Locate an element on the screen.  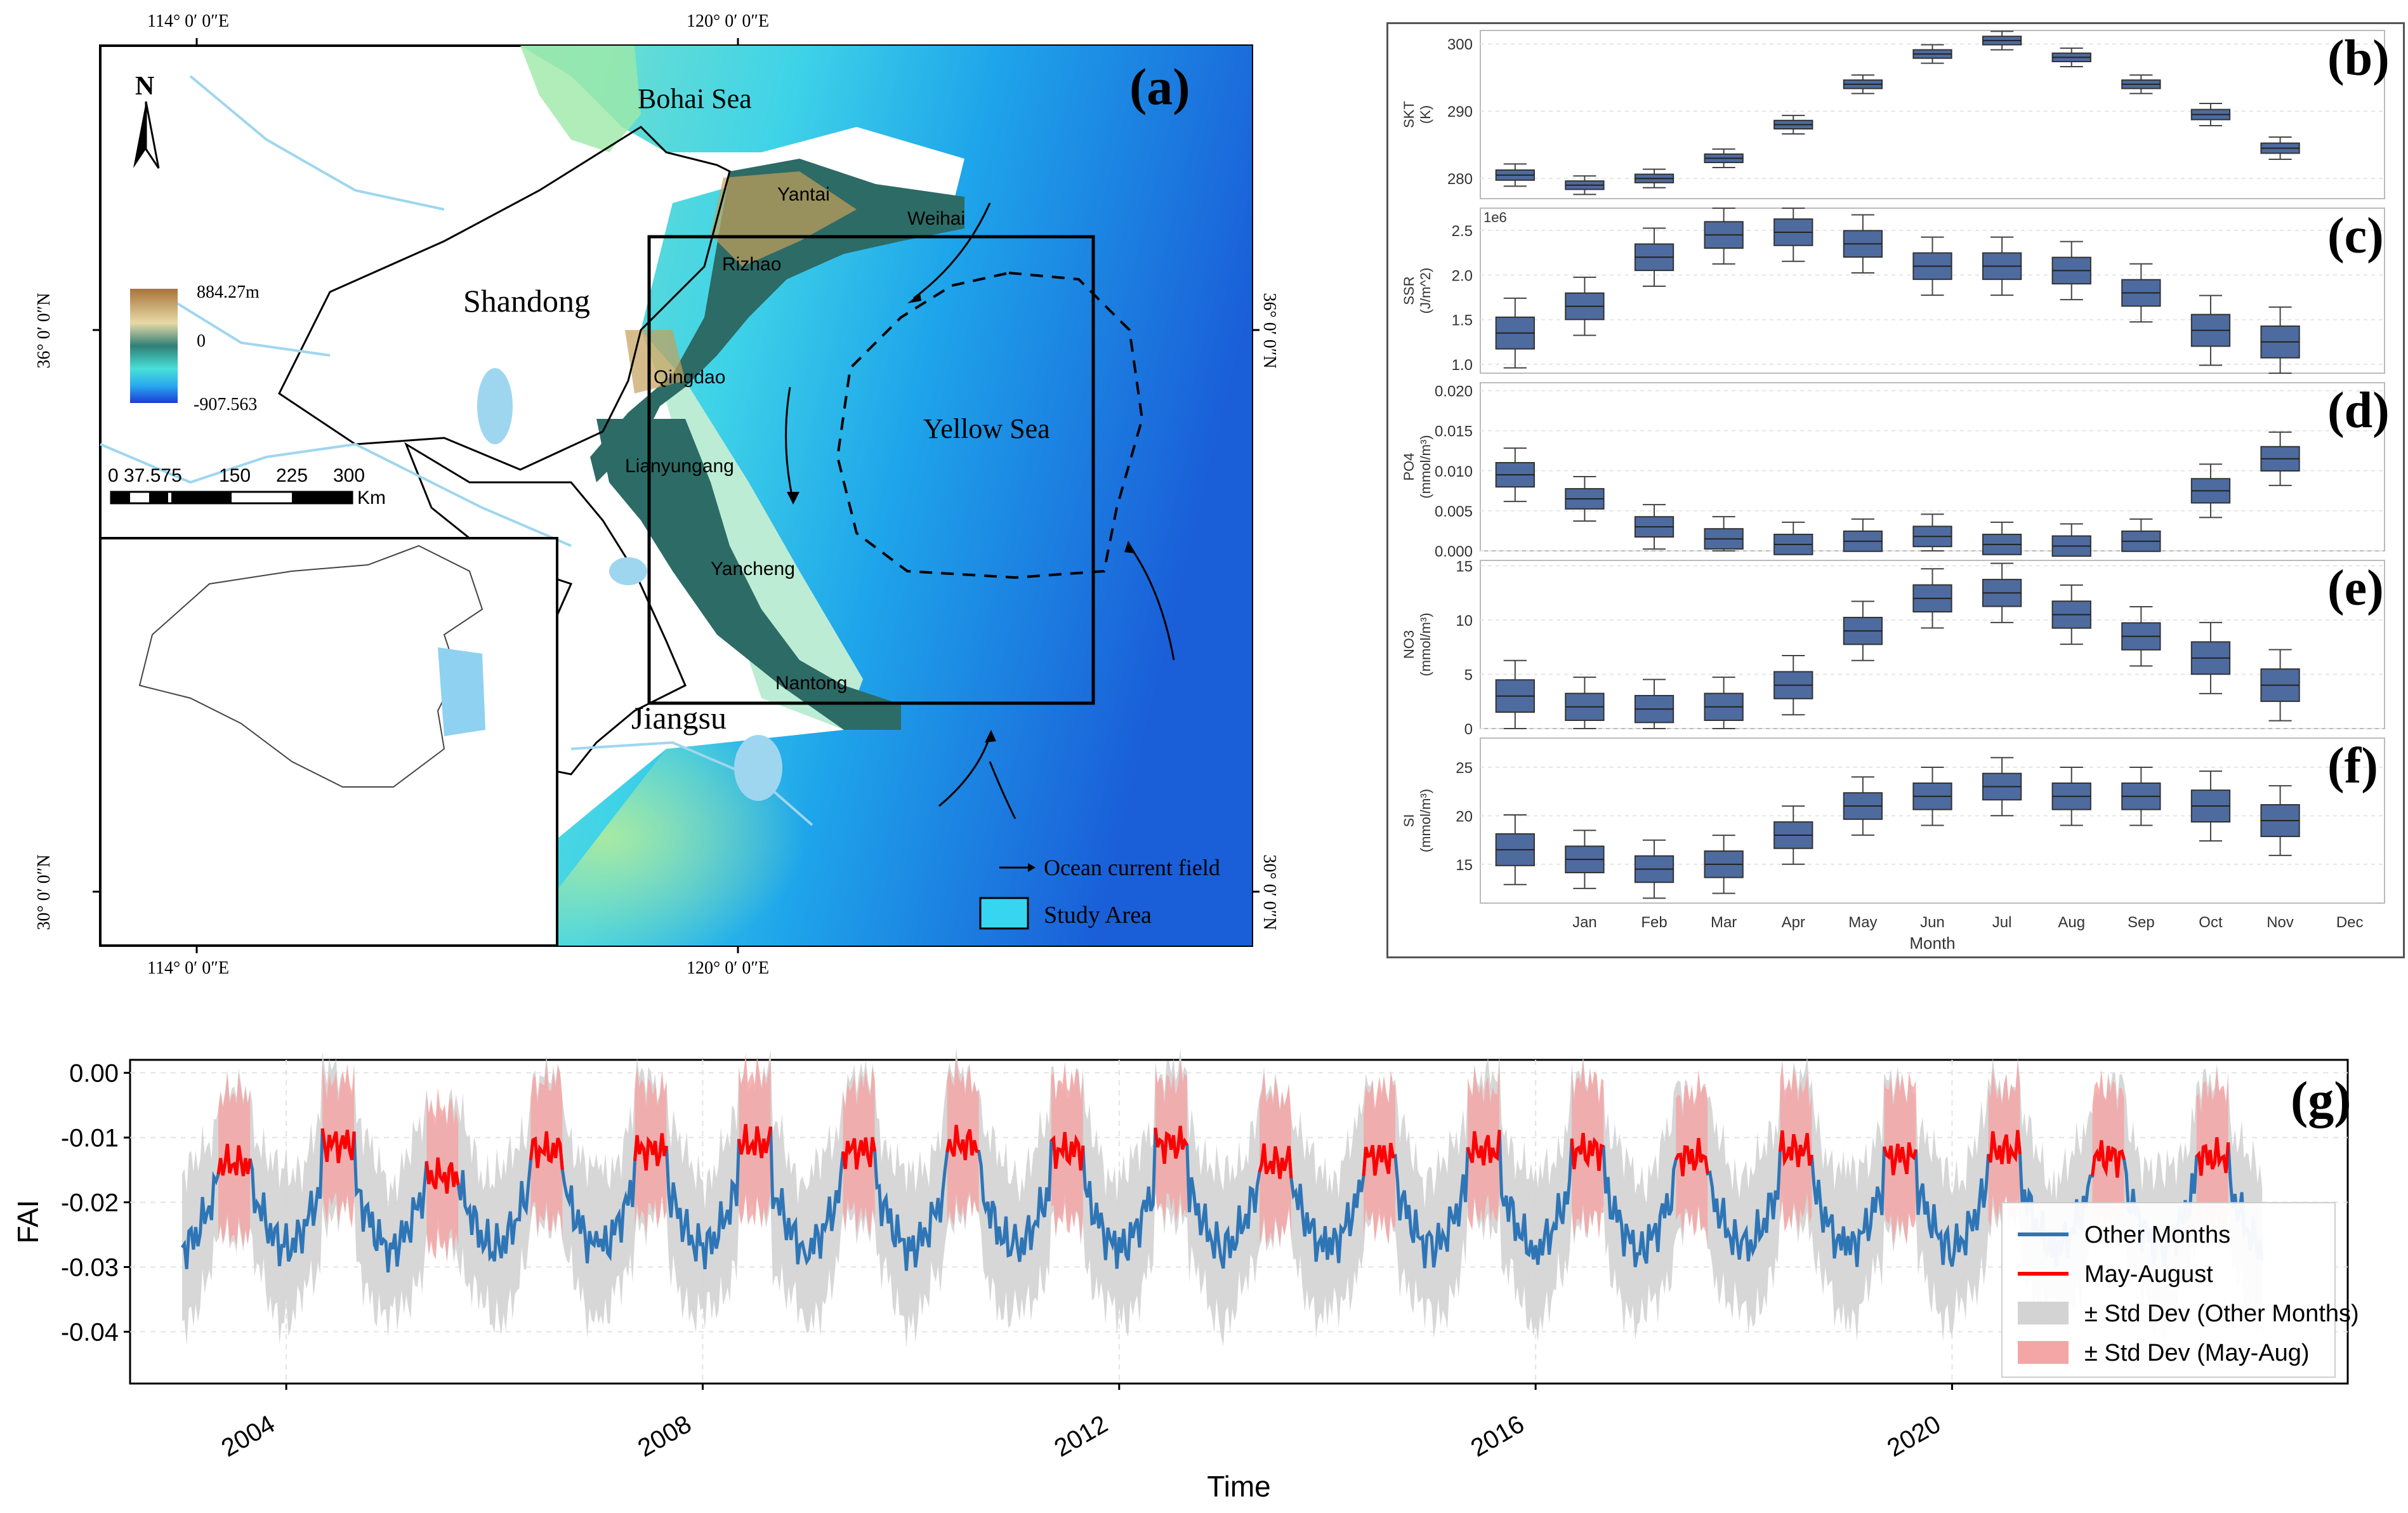
y-tick-label: 10 is located at coordinates (1464, 621).